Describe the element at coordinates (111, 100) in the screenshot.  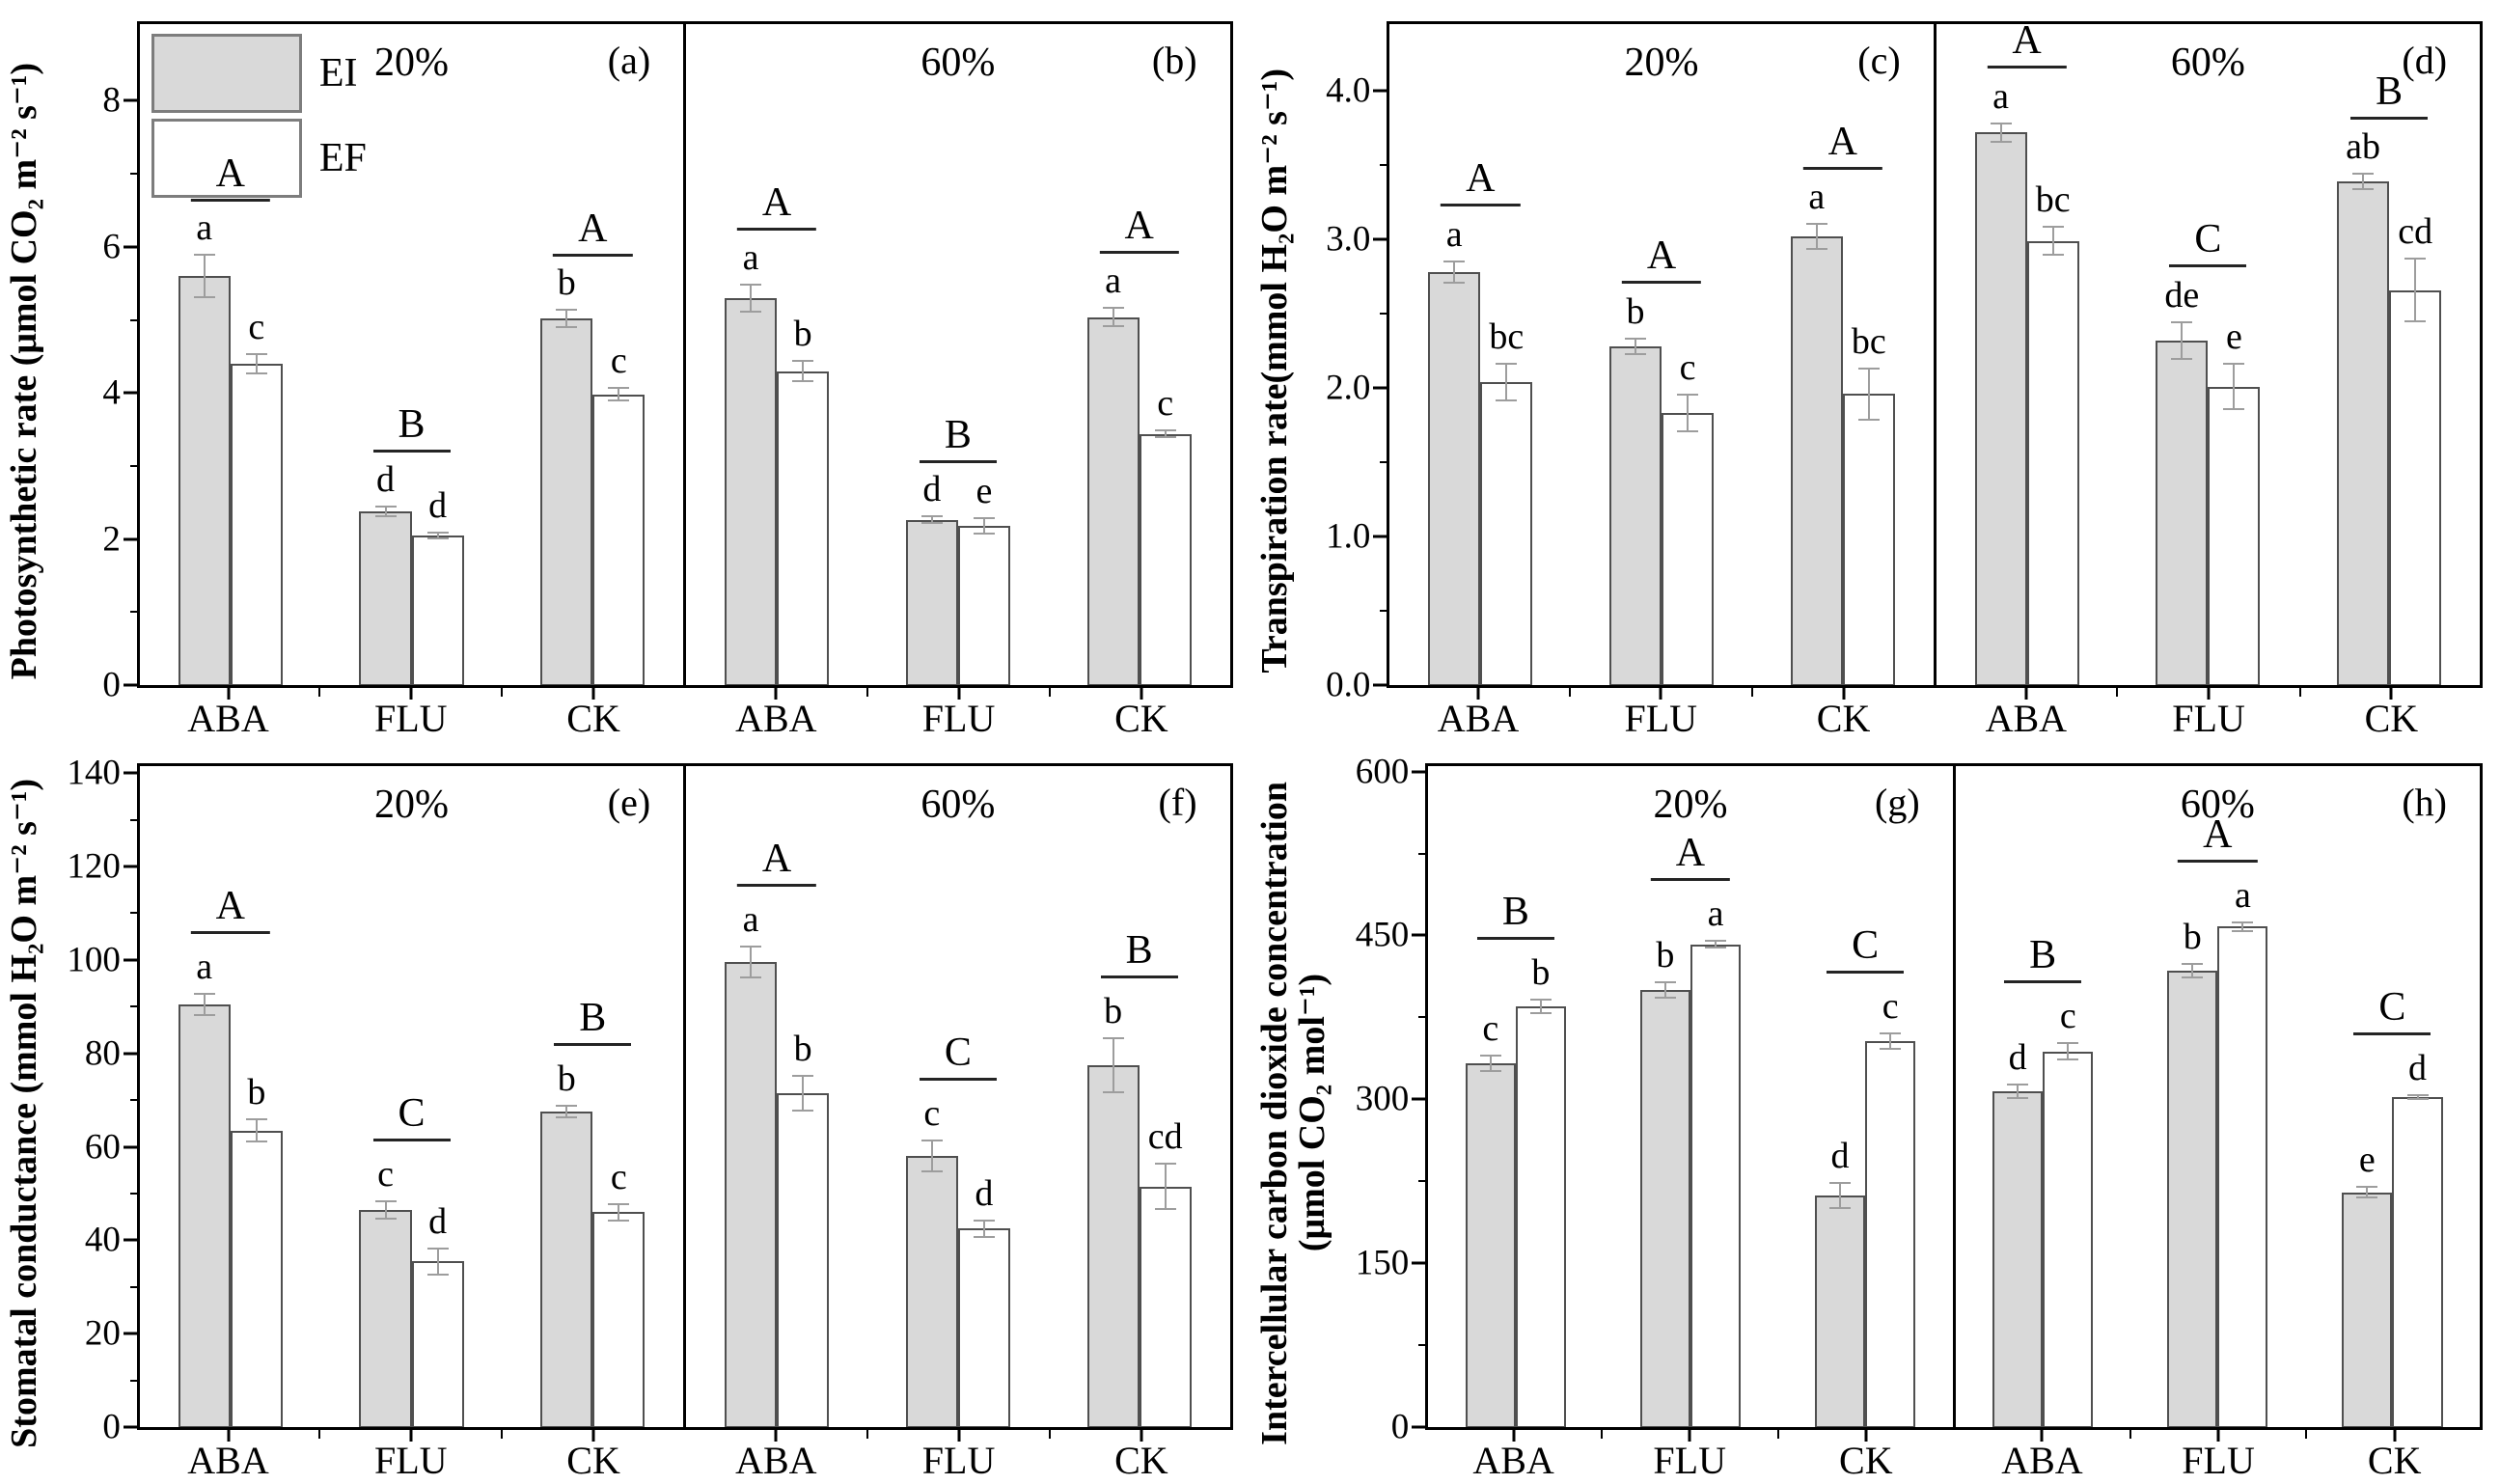
I see `y-tick-label: 8` at that location.